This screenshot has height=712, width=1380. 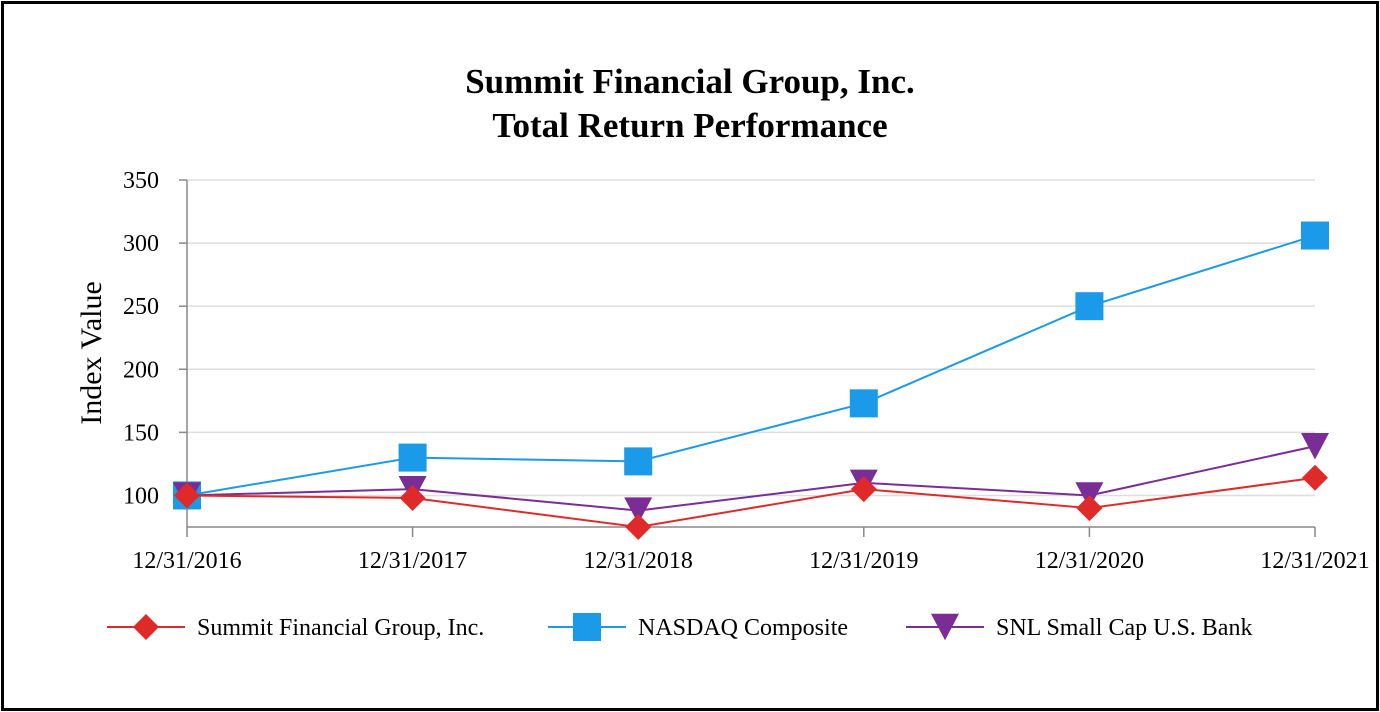 I want to click on legend-item: NASDAQ Composite, so click(x=698, y=627).